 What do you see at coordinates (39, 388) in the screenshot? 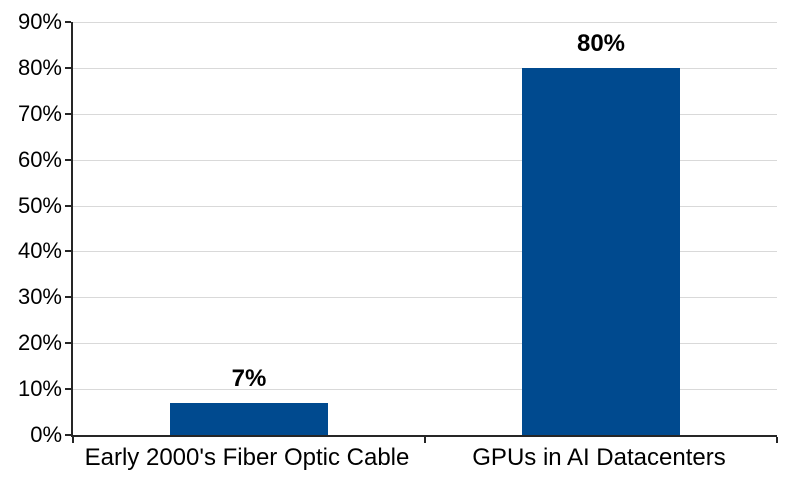
I see `y-axis-tick-label: 10%` at bounding box center [39, 388].